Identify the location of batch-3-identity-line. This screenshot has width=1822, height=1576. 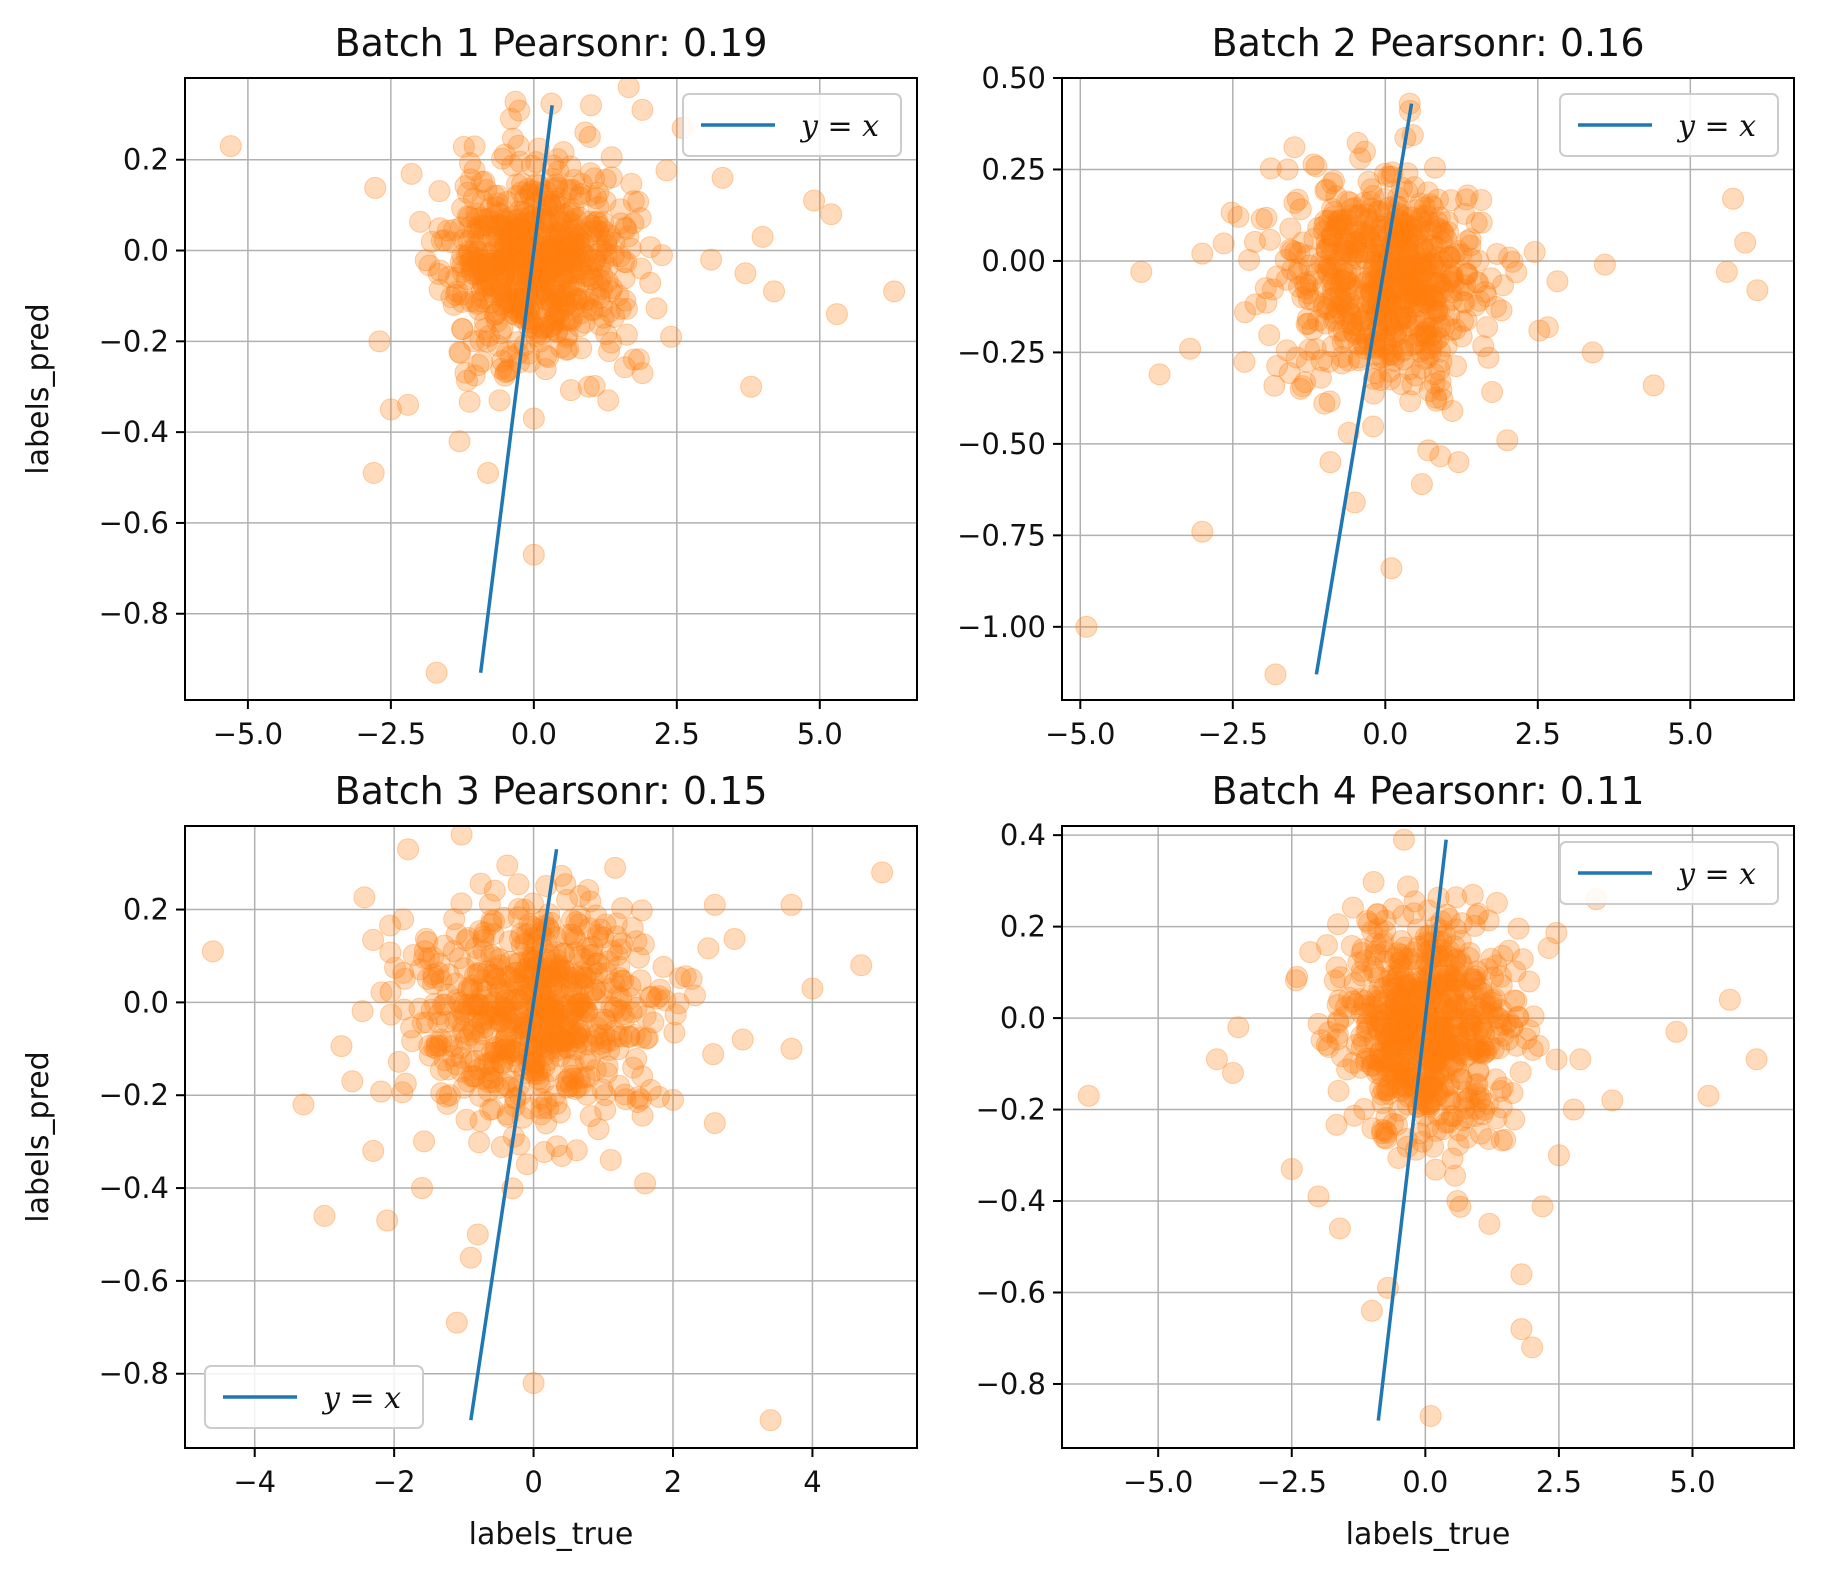
(514, 1134).